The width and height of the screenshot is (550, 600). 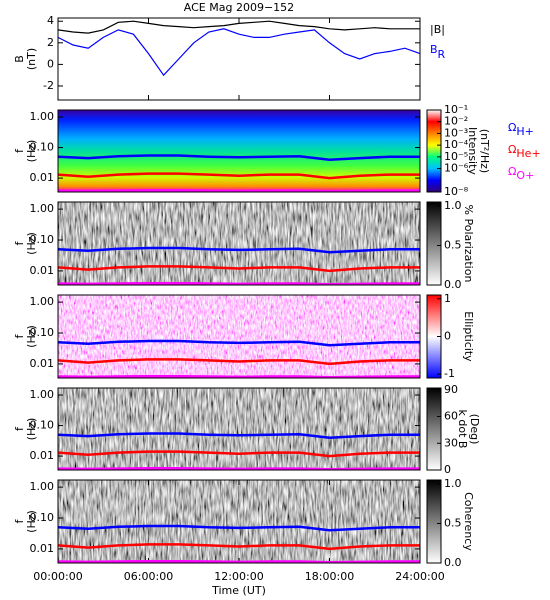 I want to click on legend-subscript: H+, so click(x=525, y=131).